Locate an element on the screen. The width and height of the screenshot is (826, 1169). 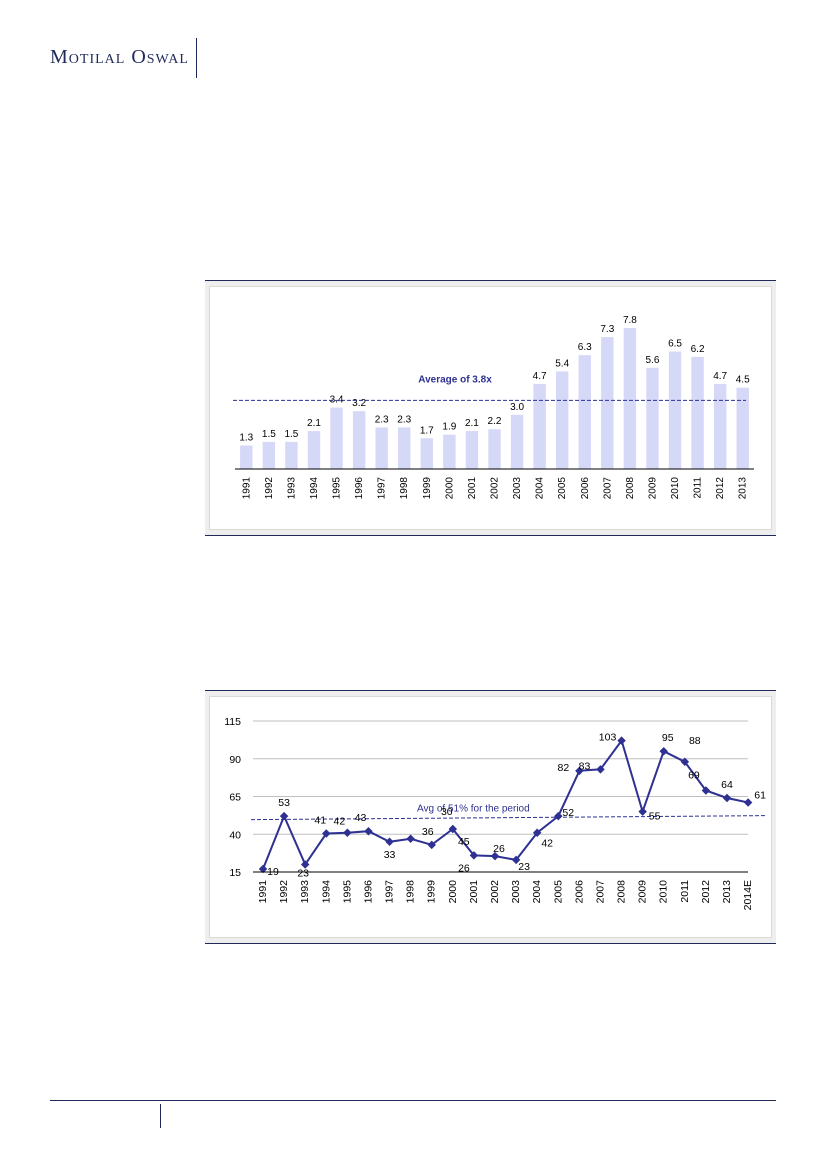
data-label: 7.3 is located at coordinates (607, 329).